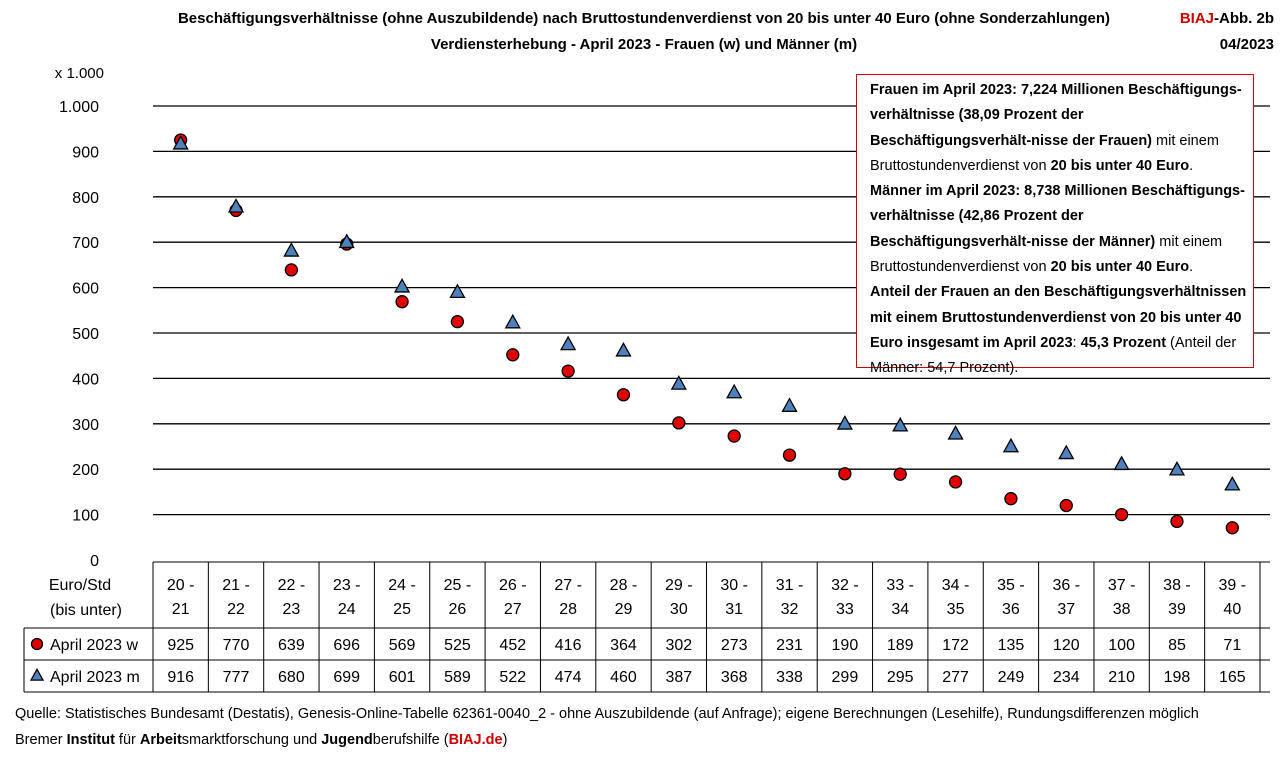 The image size is (1288, 757). What do you see at coordinates (1177, 645) in the screenshot?
I see `table-value: 85` at bounding box center [1177, 645].